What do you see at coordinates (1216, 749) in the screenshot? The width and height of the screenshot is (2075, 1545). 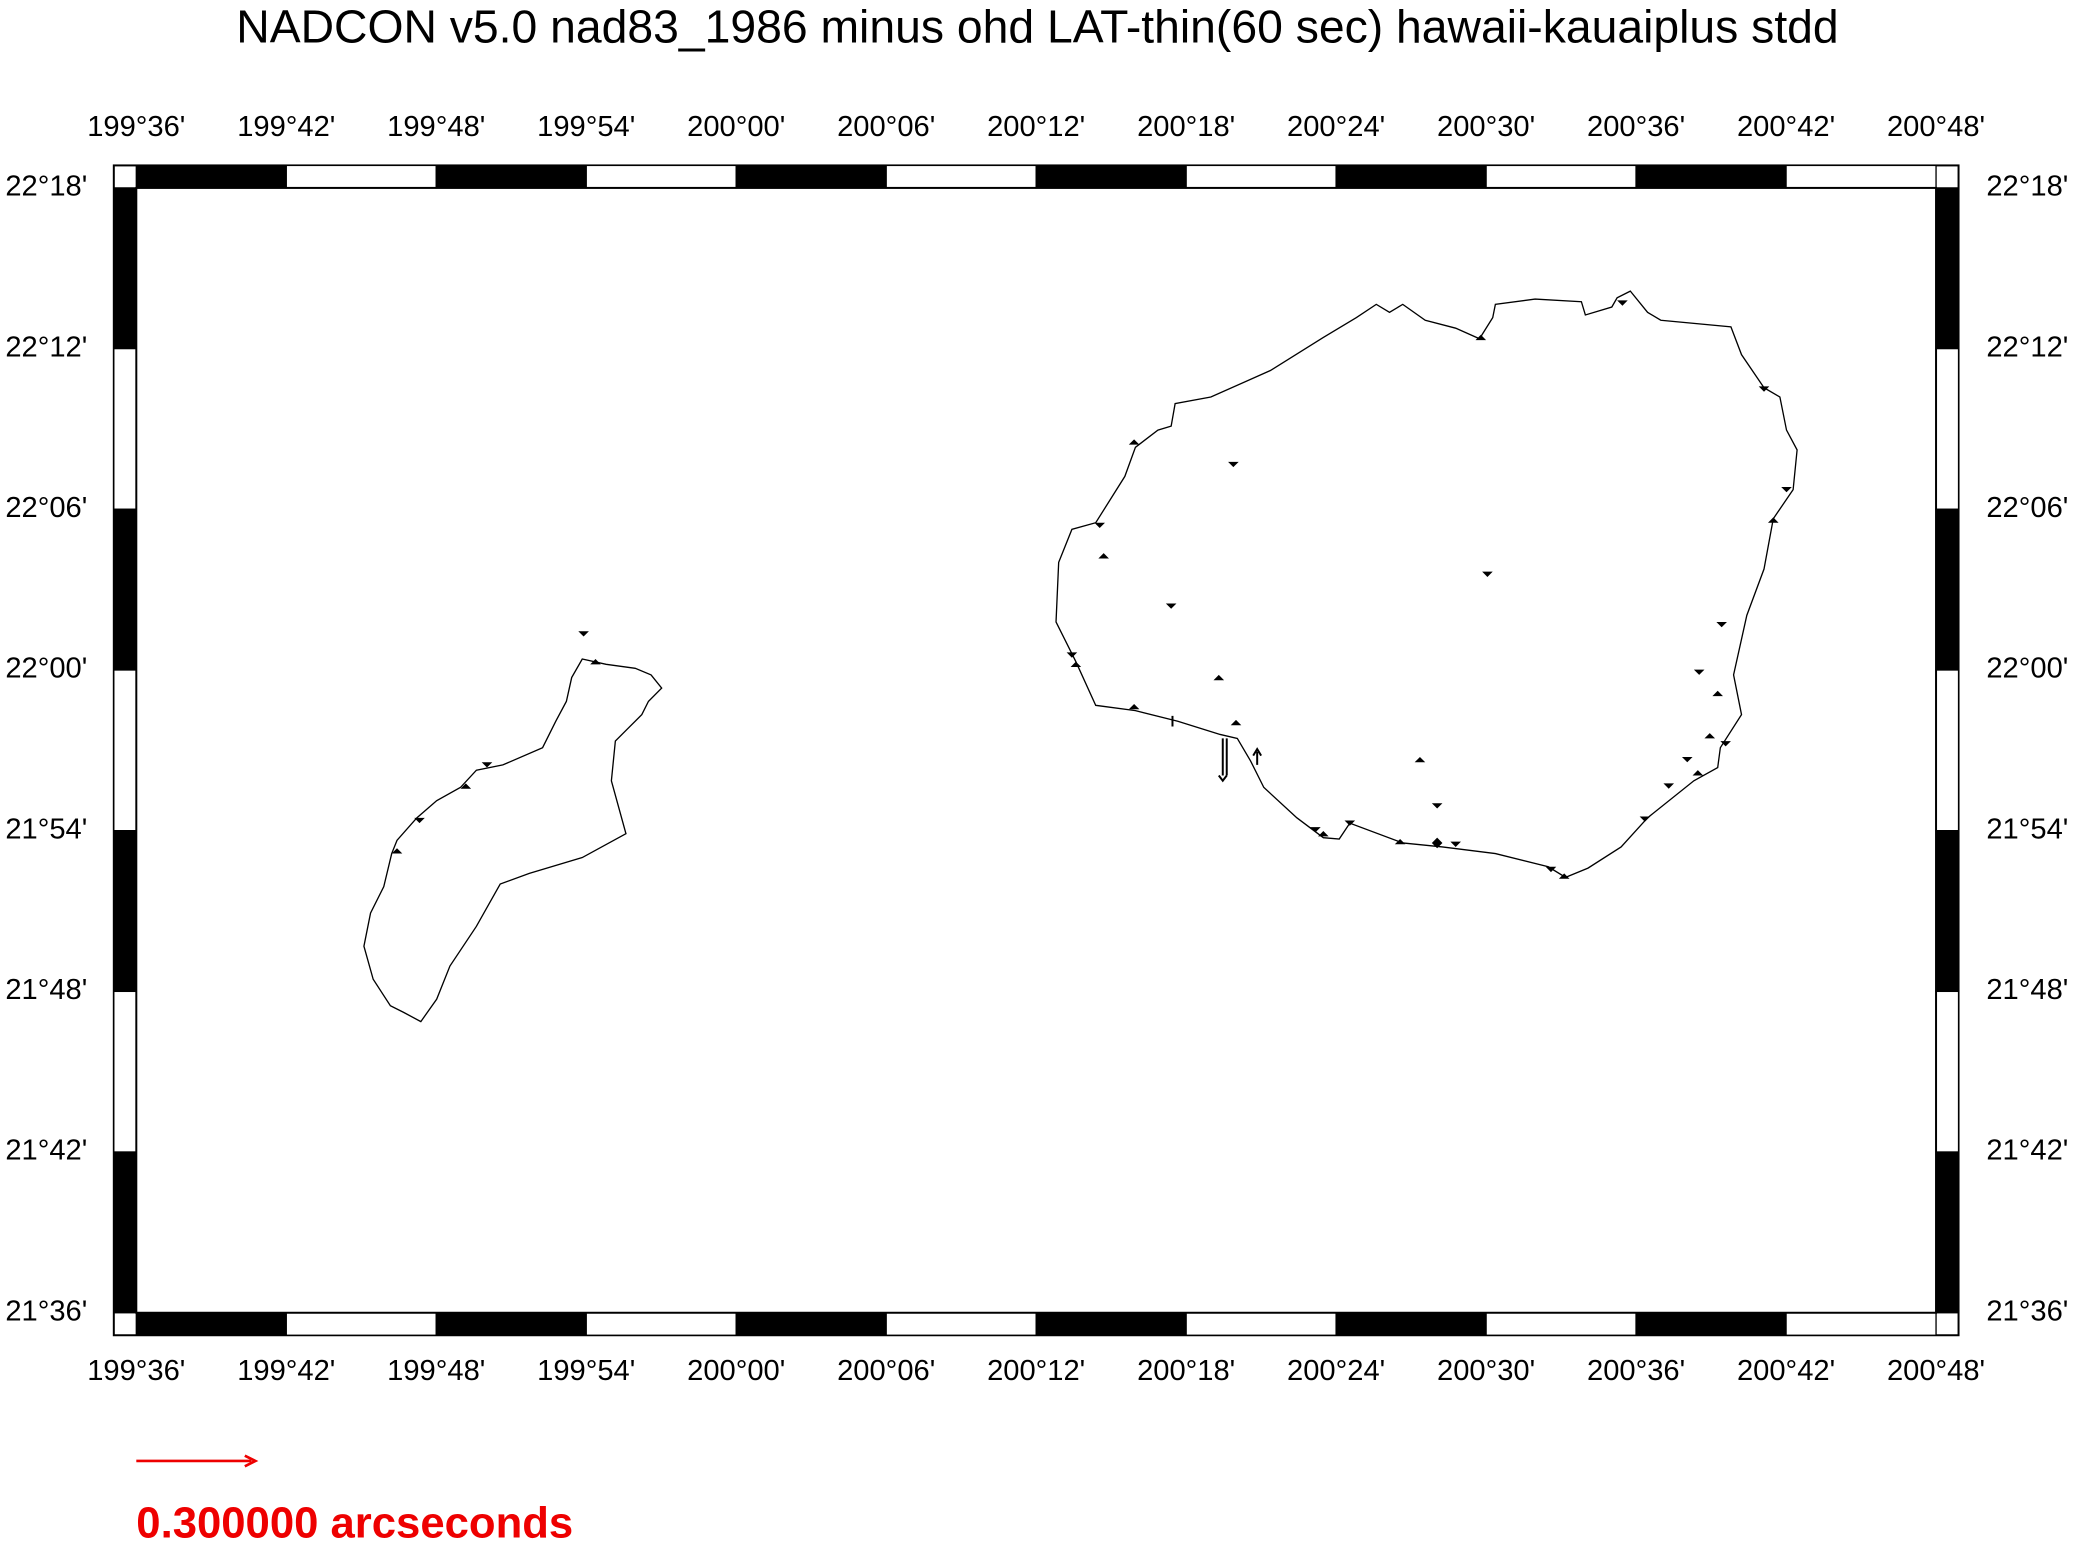 I see `vector-arrow` at bounding box center [1216, 749].